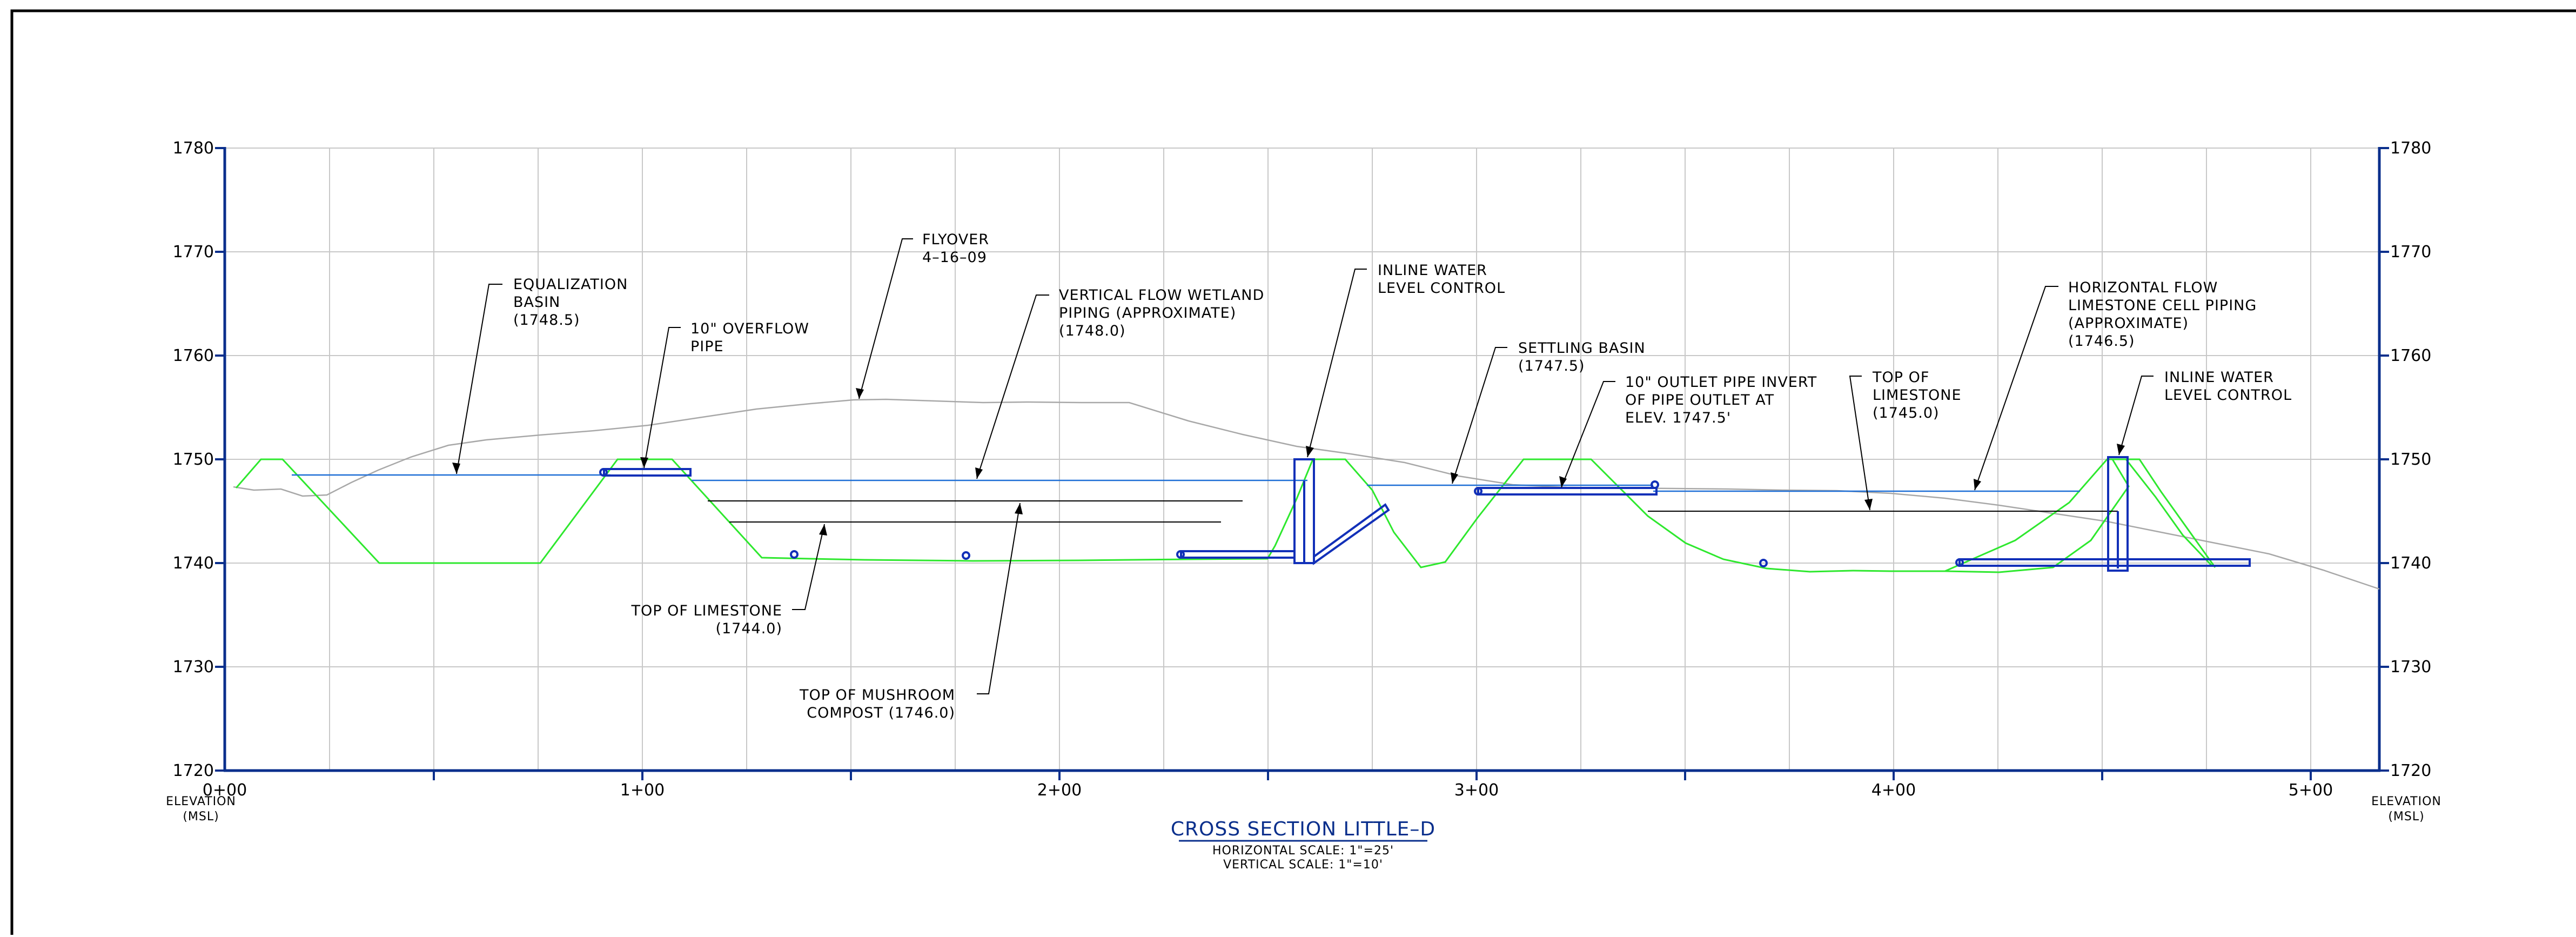  I want to click on mushroom-compost-leader, so click(999, 599).